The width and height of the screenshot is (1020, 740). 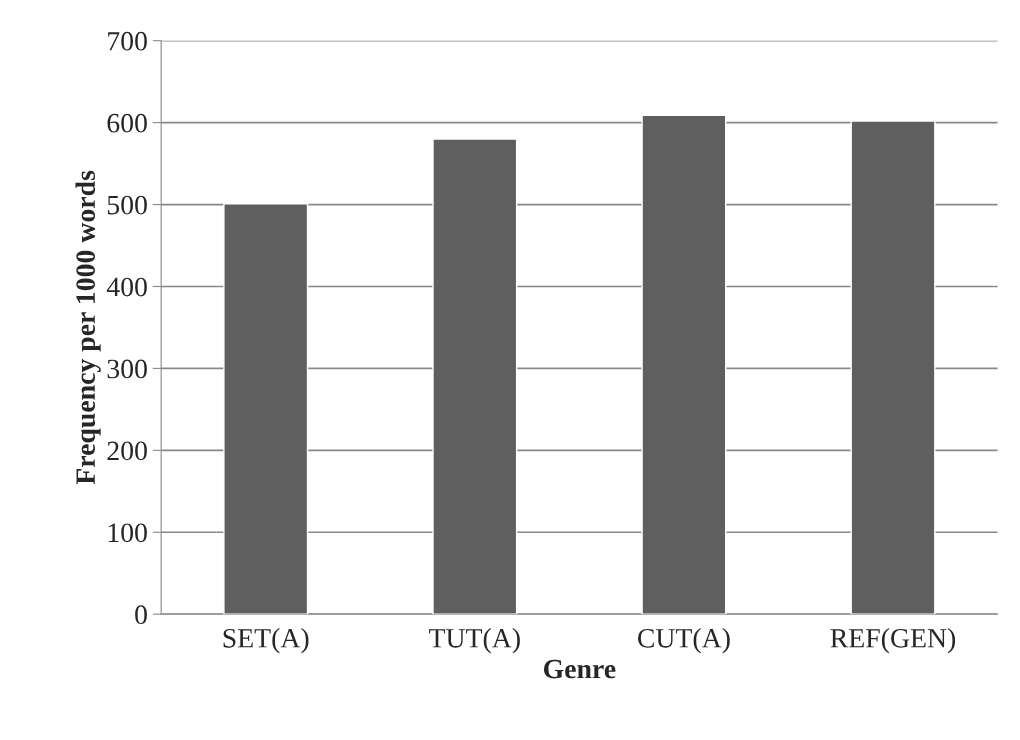 What do you see at coordinates (579, 669) in the screenshot?
I see `x-axis-title: Genre` at bounding box center [579, 669].